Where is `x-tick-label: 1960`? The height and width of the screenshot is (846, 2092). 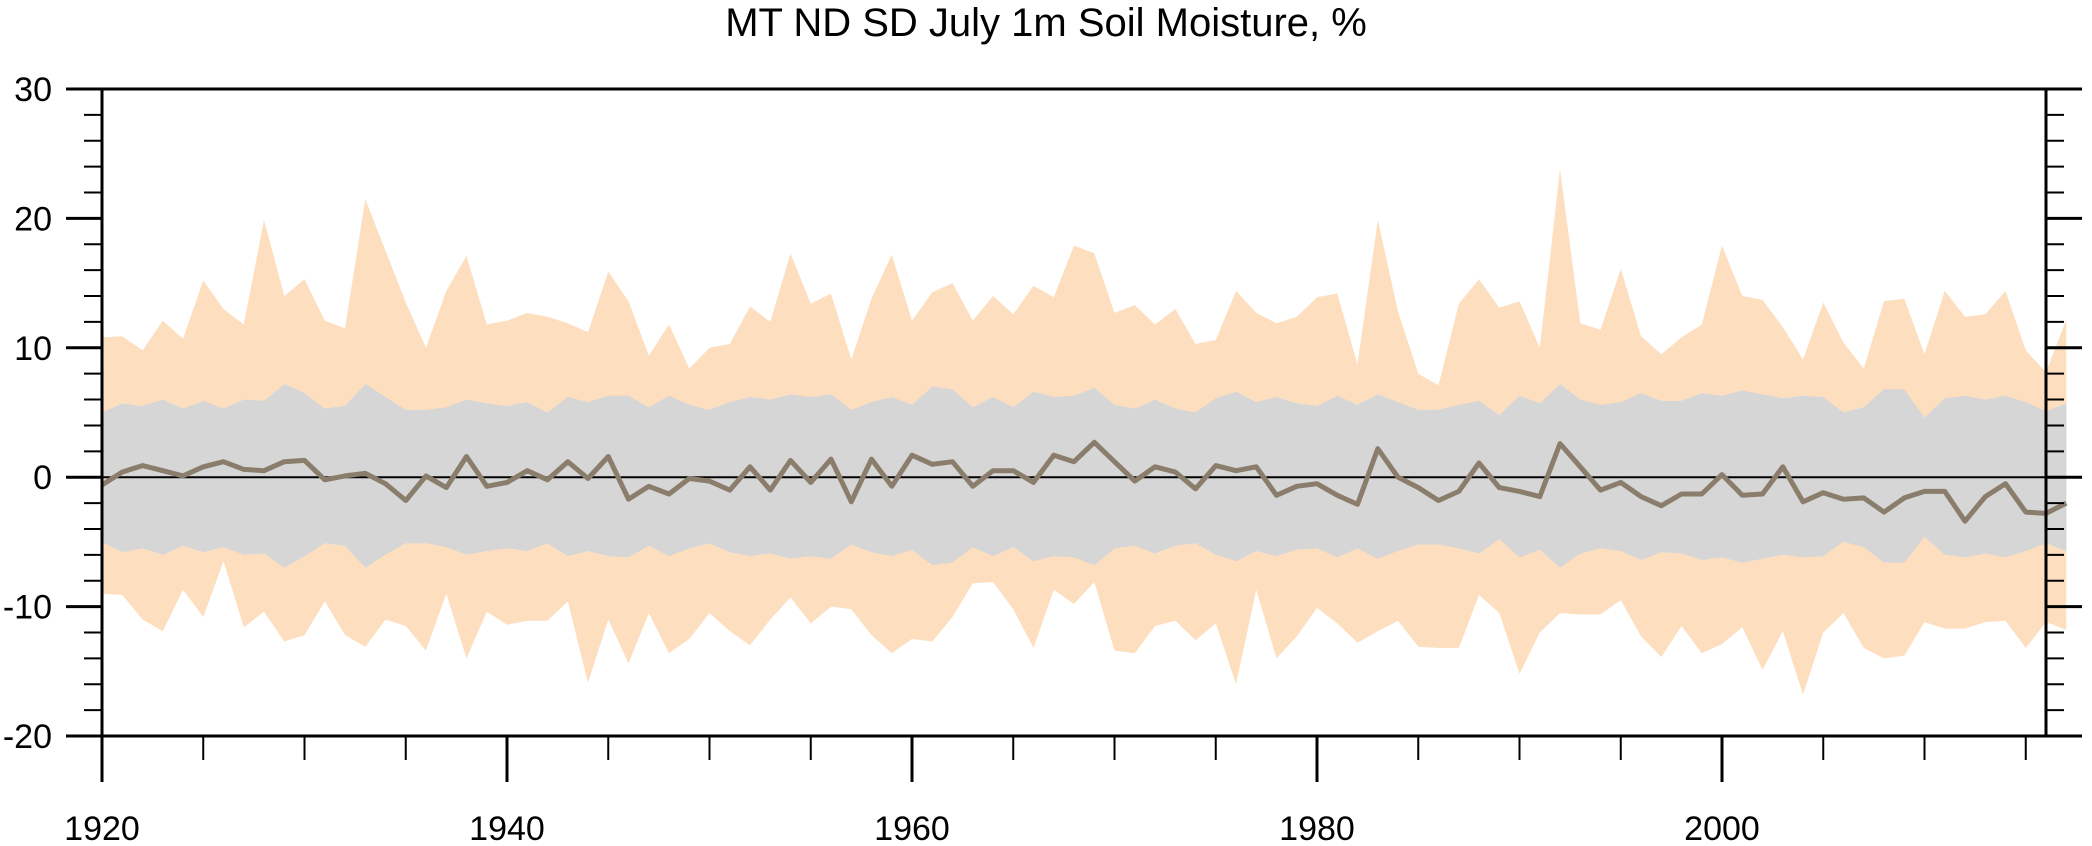
x-tick-label: 1960 is located at coordinates (912, 828).